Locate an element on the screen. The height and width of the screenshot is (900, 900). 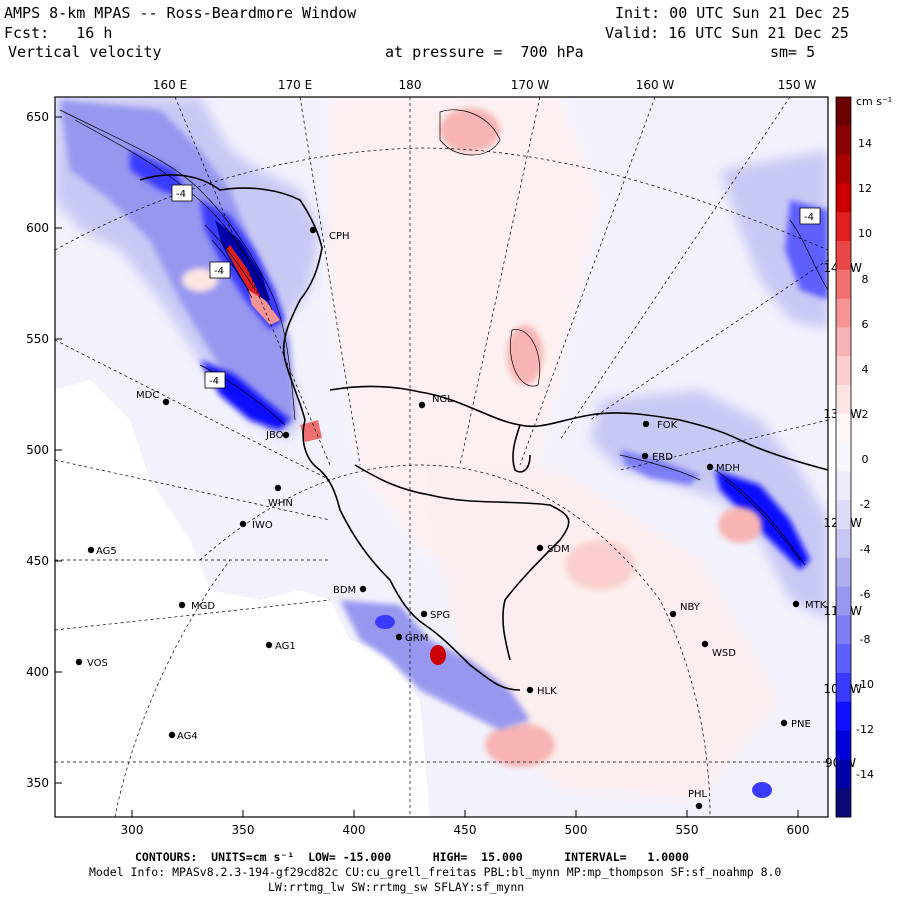
y-axis-label: 500 is located at coordinates (37, 450).